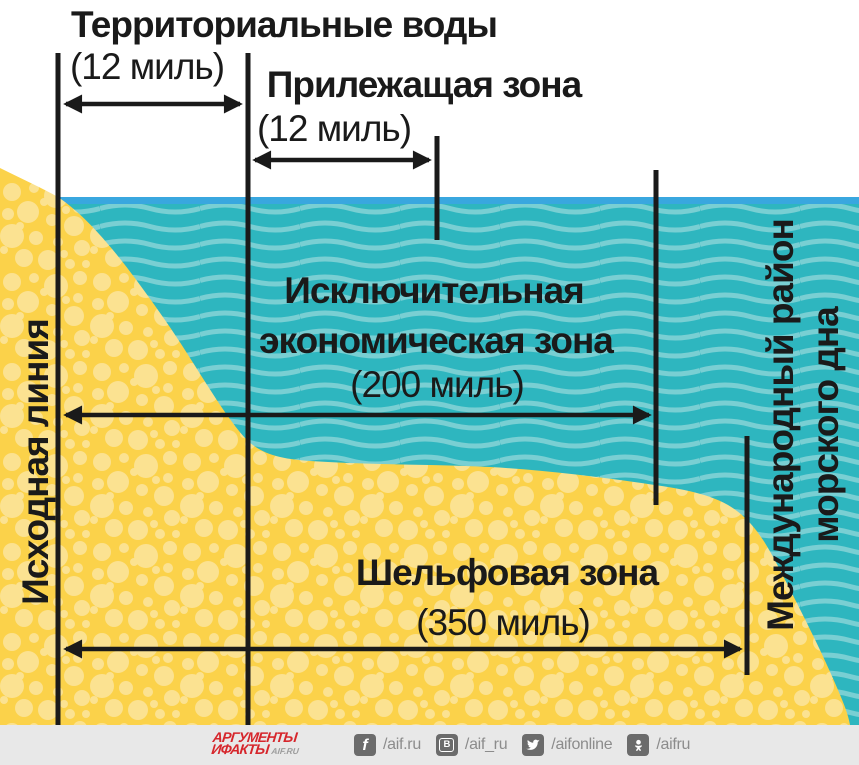  Describe the element at coordinates (582, 744) in the screenshot. I see `twitter-handle: /aifonline` at that location.